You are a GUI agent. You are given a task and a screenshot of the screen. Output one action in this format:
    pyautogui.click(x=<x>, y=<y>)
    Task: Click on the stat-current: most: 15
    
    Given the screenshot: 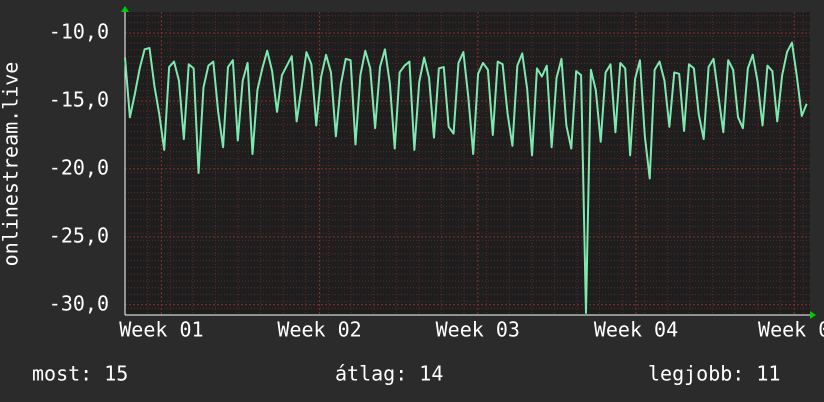 What is the action you would take?
    pyautogui.click(x=80, y=374)
    